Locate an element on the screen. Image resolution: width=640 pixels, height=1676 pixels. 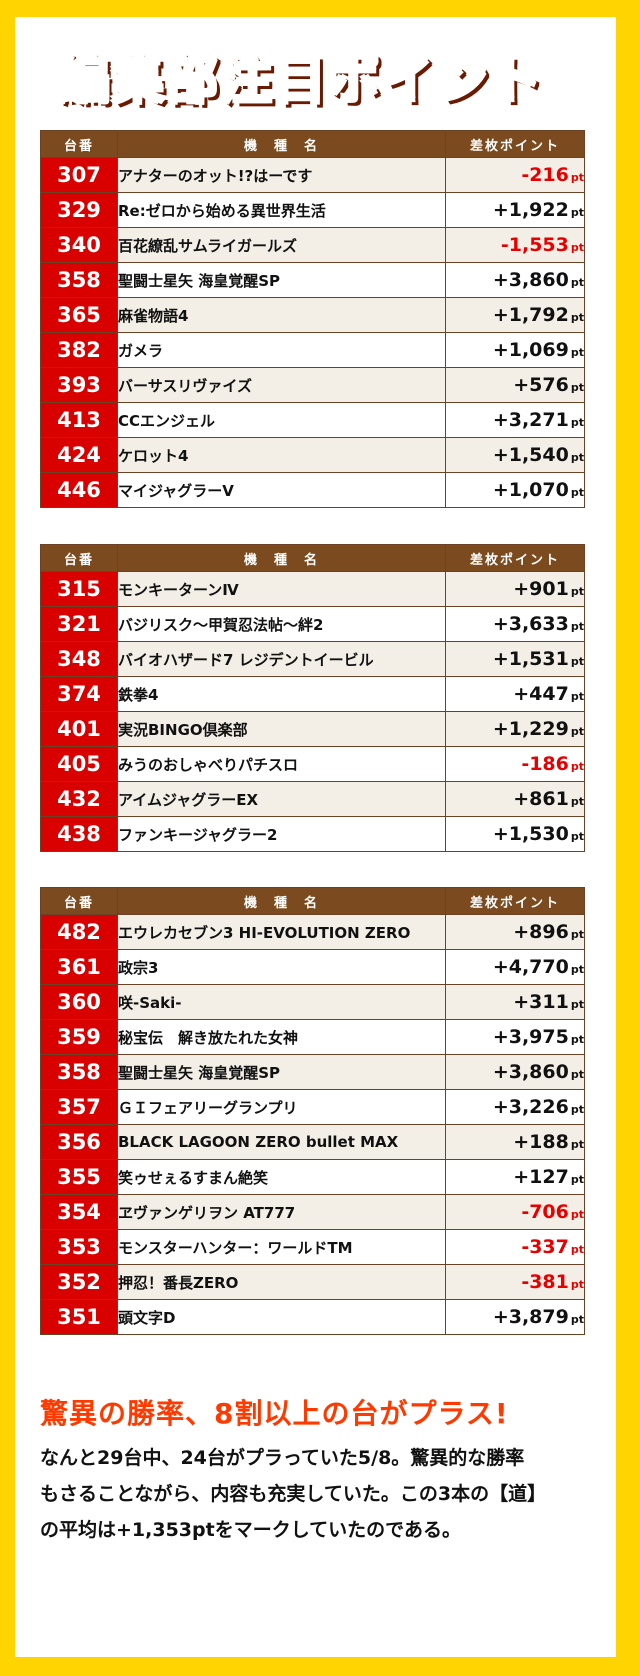
machine-name: Re:ゼロから始める異世界生活 is located at coordinates (281, 210).